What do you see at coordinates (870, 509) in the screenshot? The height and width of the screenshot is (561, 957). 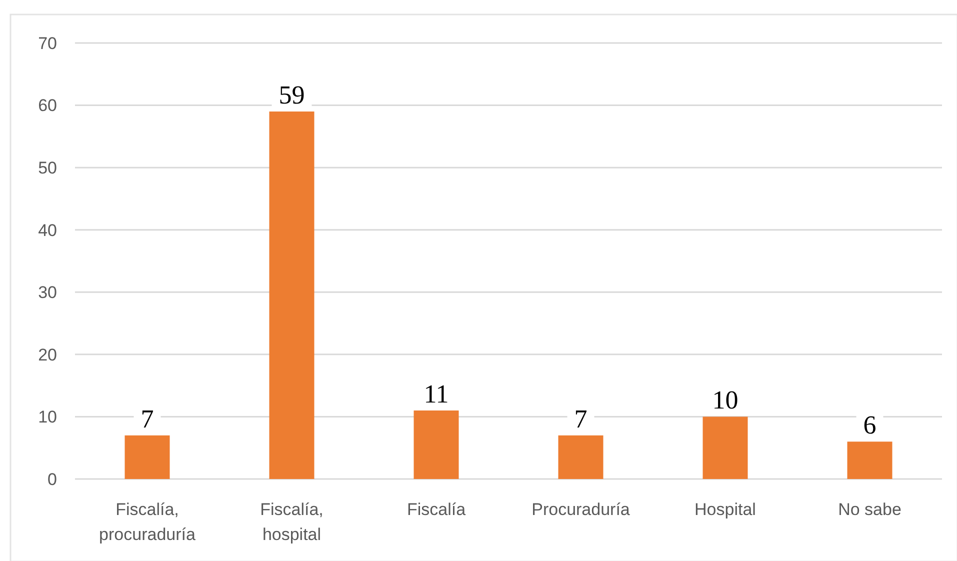 I see `x-tick-label: No sabe` at bounding box center [870, 509].